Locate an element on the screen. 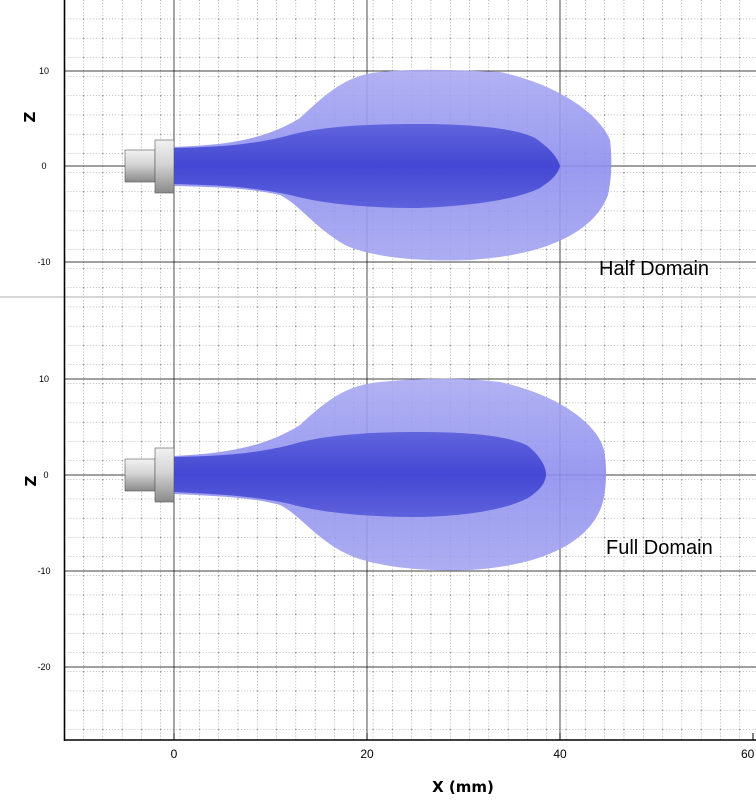 This screenshot has width=756, height=800. x-tick-label: 20 is located at coordinates (367, 754).